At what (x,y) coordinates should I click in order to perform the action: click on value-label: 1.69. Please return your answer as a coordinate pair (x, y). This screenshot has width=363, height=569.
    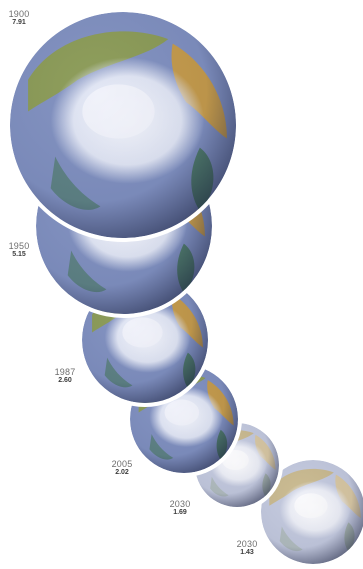
    Looking at the image, I should click on (180, 513).